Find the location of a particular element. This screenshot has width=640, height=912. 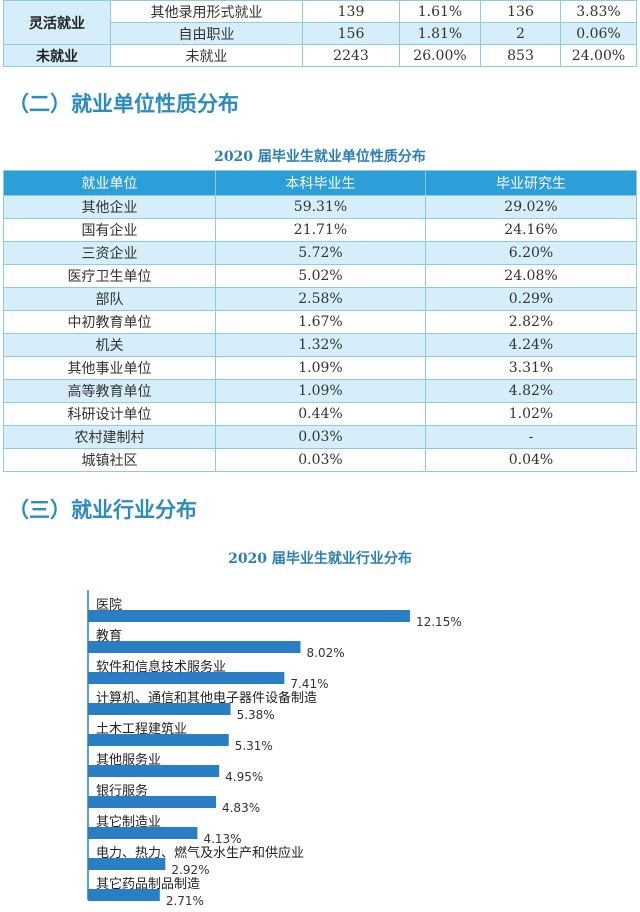

value-label: 8.02% is located at coordinates (326, 653).